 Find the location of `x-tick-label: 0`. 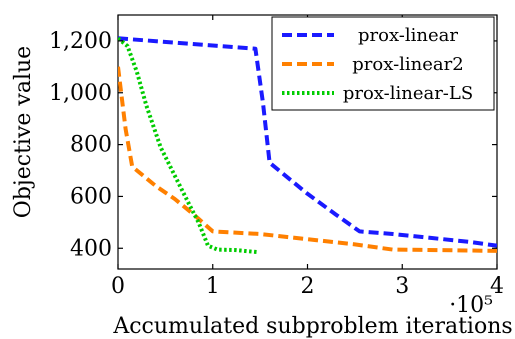

x-tick-label: 0 is located at coordinates (118, 286).